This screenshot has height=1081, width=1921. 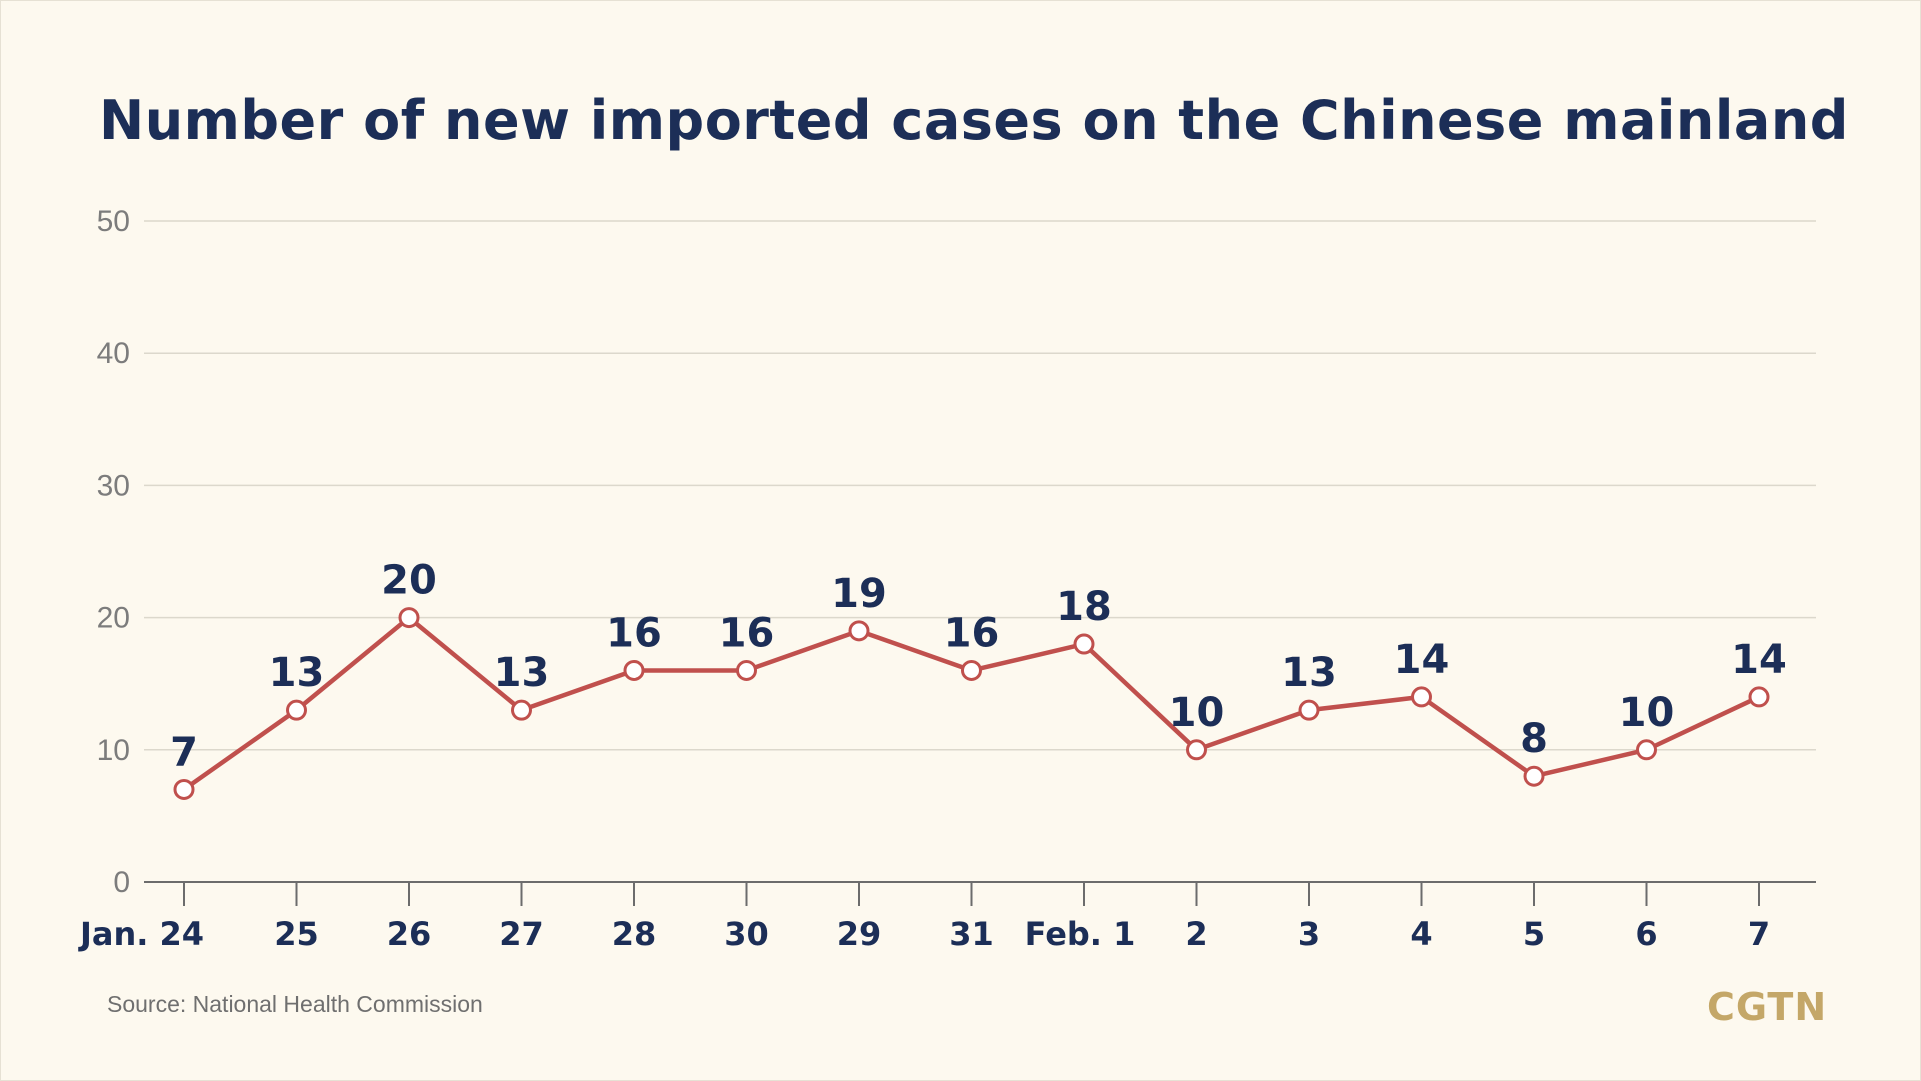 What do you see at coordinates (521, 934) in the screenshot?
I see `x-tick-label: 27` at bounding box center [521, 934].